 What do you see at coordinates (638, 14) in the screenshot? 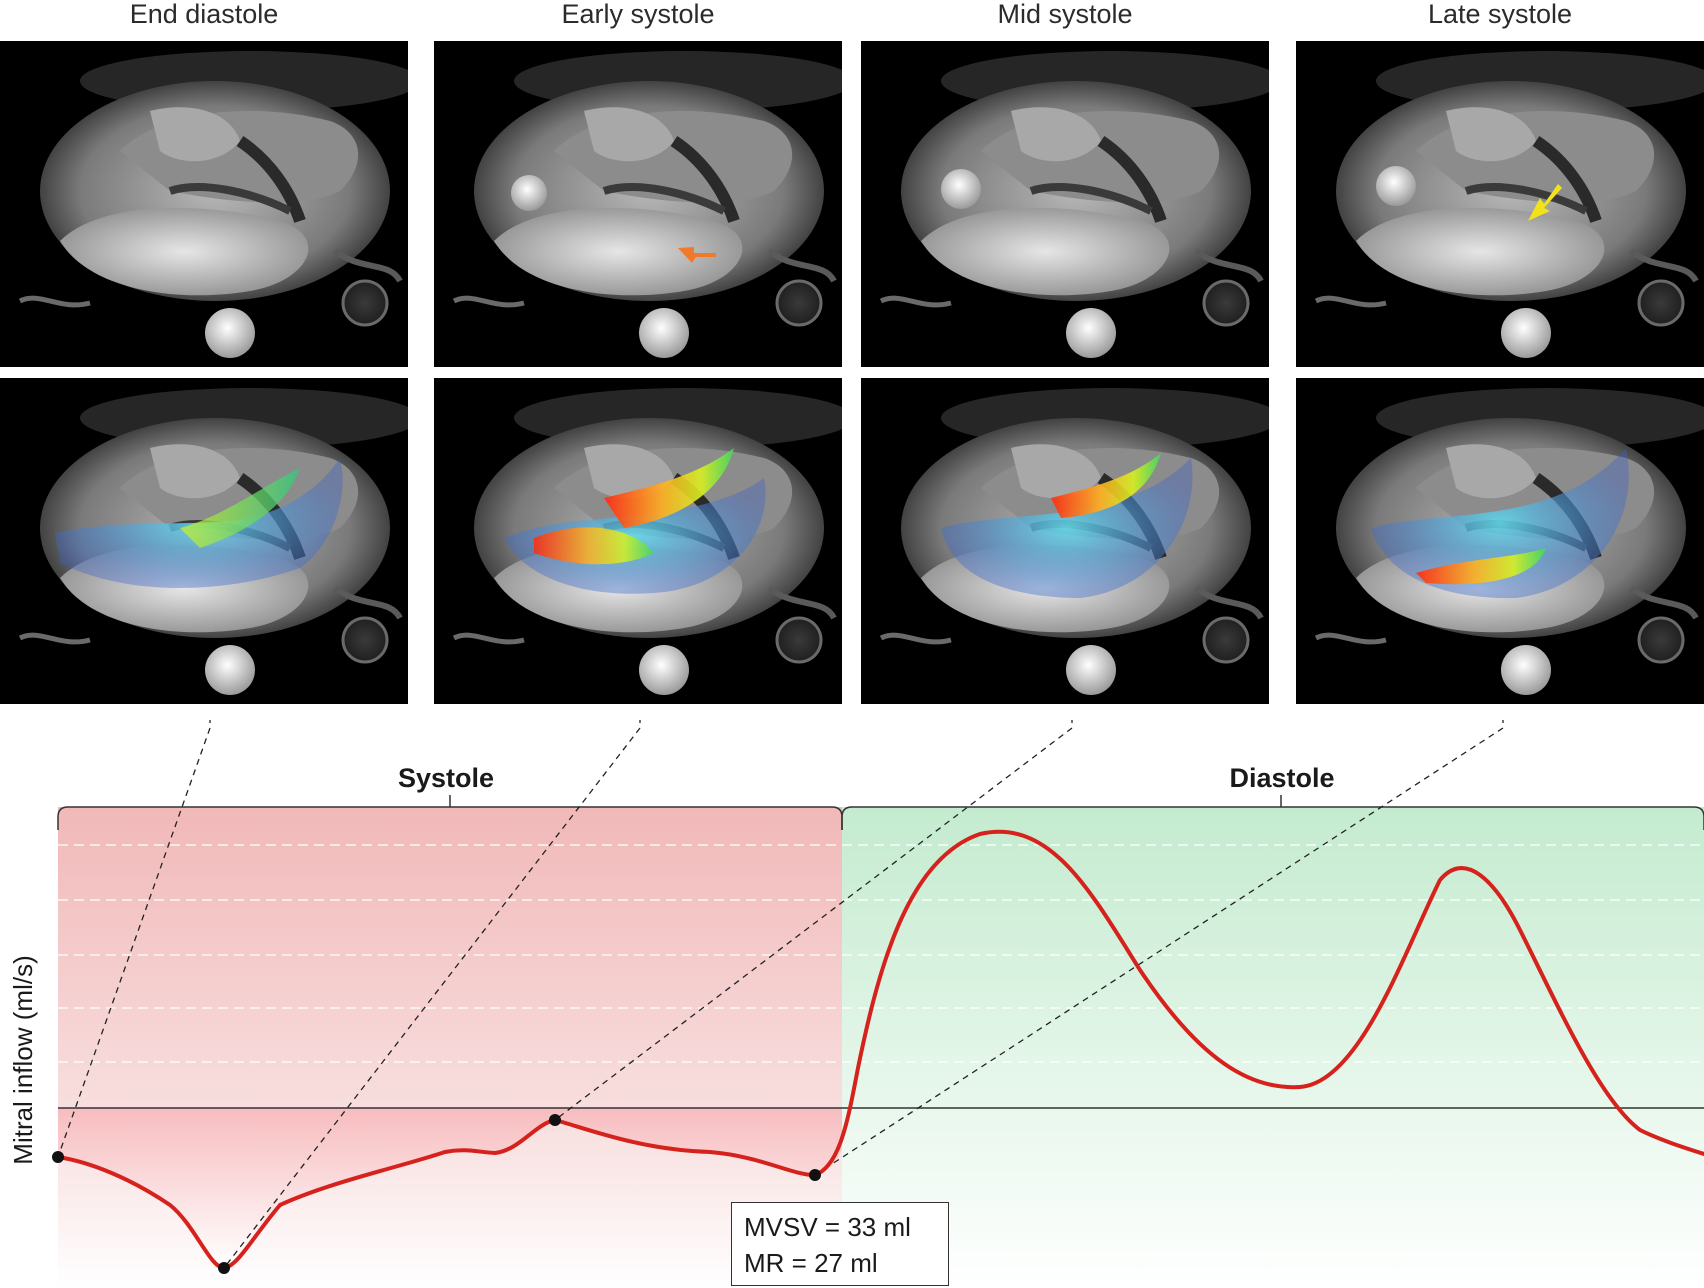
I see `frame-label-early-systole: Early systole` at bounding box center [638, 14].